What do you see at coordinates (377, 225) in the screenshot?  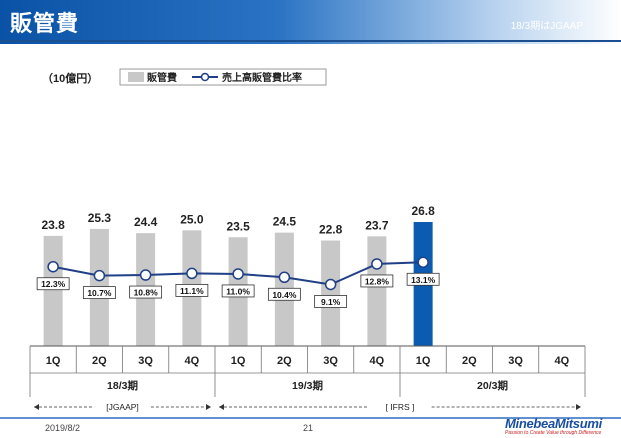 I see `bar-value-label-8: 23.7` at bounding box center [377, 225].